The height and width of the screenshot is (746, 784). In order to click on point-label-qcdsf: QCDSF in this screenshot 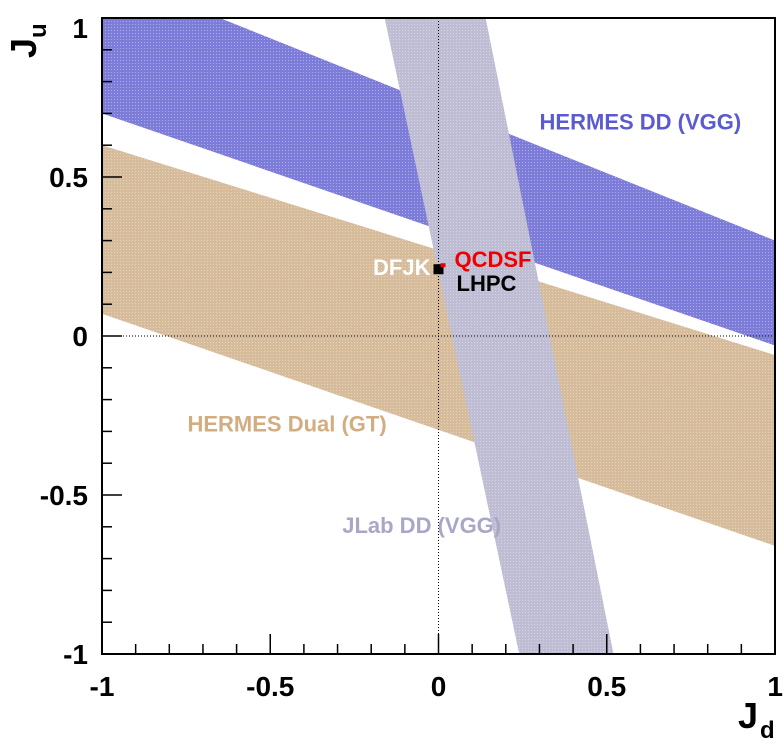, I will do `click(493, 259)`.